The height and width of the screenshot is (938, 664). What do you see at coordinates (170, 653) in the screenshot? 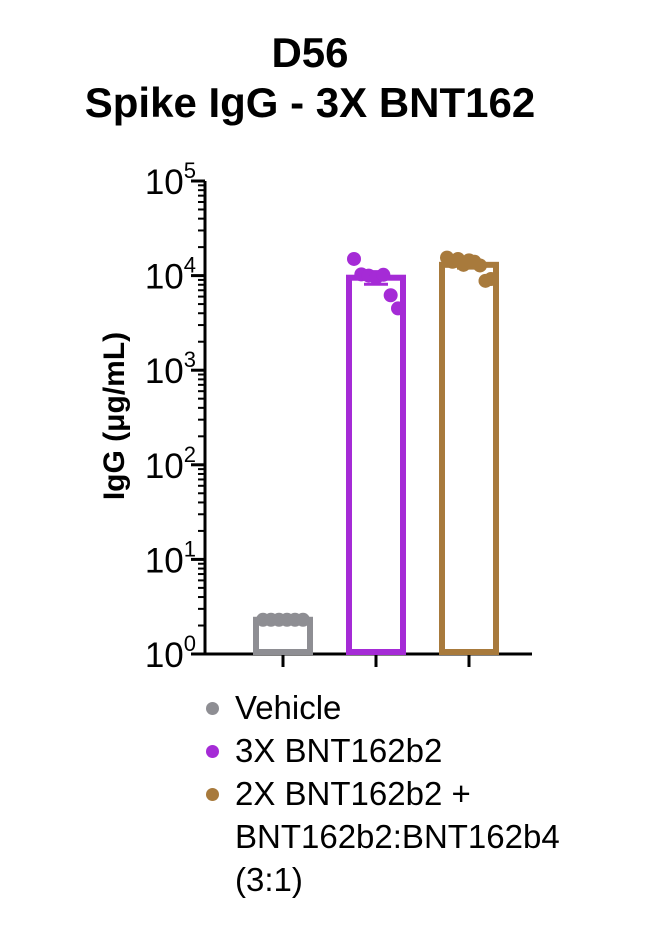
I see `y-tick-label: 10⁰` at bounding box center [170, 653].